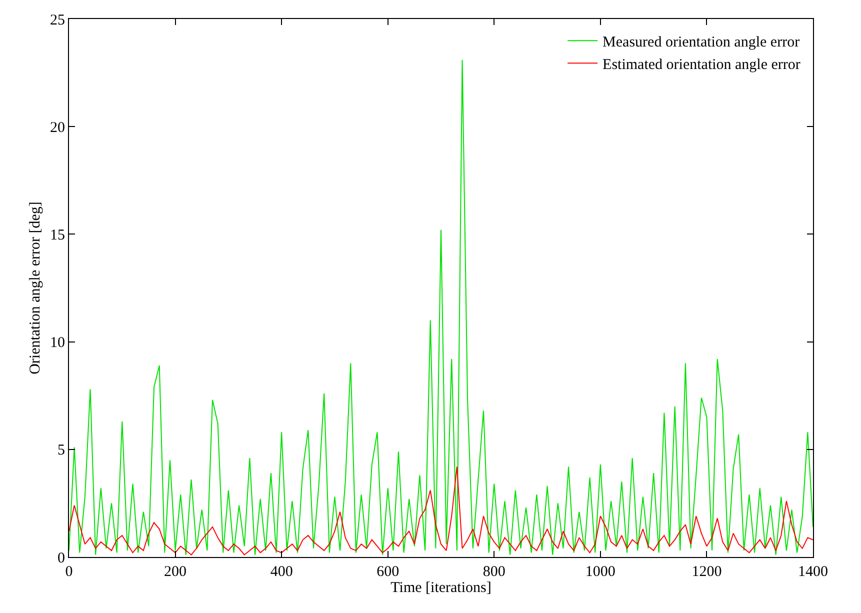 The image size is (861, 613). Describe the element at coordinates (281, 572) in the screenshot. I see `x-tick-label: 400` at that location.